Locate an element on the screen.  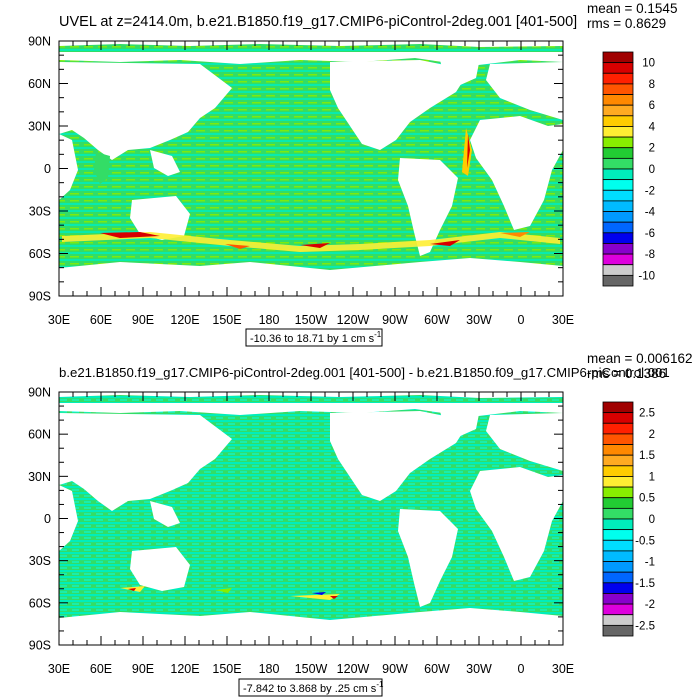
y-tick-label: 30S is located at coordinates (40, 561).